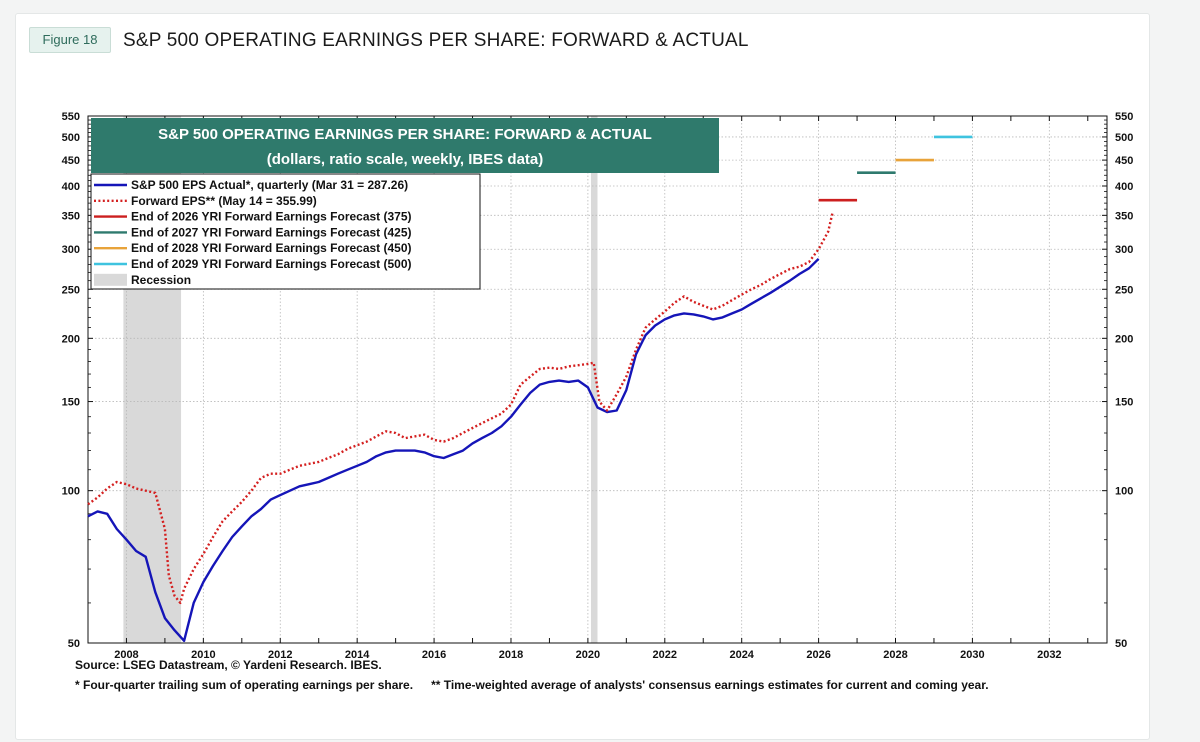 This screenshot has height=742, width=1200. I want to click on x-tick-label: 2020, so click(588, 655).